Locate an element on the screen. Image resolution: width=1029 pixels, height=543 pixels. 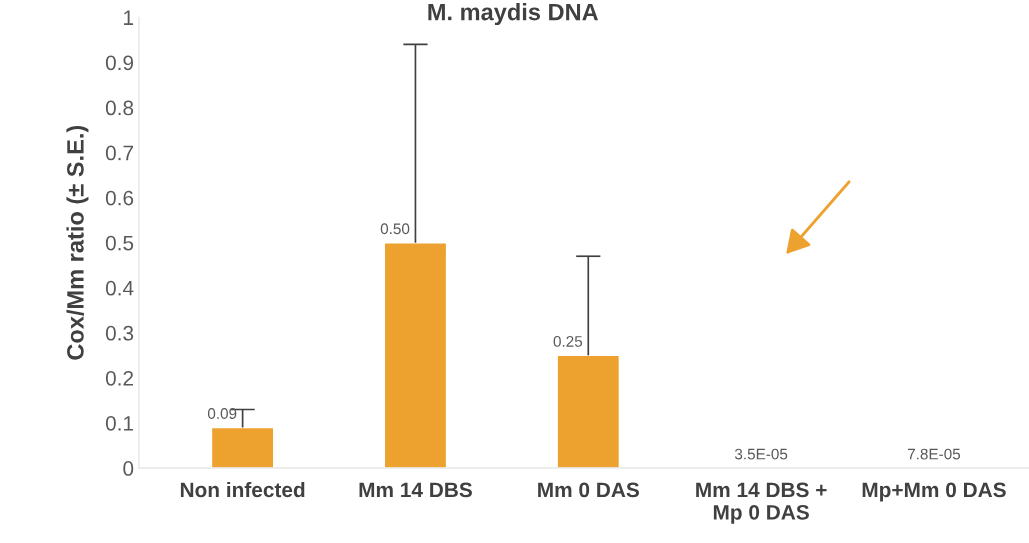
y-tick-label: 0.9 is located at coordinates (119, 63).